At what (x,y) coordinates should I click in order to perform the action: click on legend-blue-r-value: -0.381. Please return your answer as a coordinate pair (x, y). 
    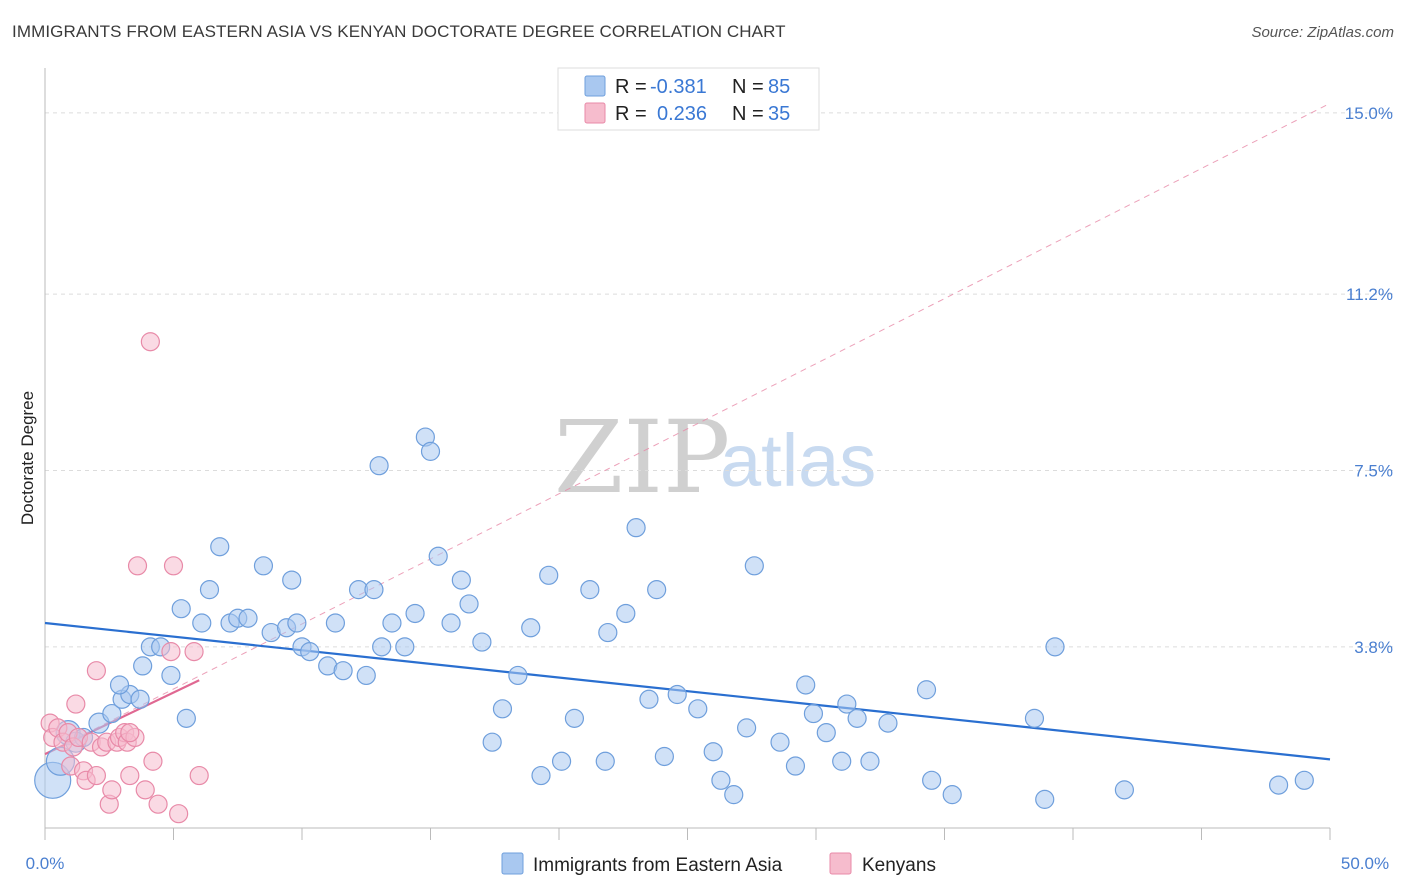
    Looking at the image, I should click on (678, 87).